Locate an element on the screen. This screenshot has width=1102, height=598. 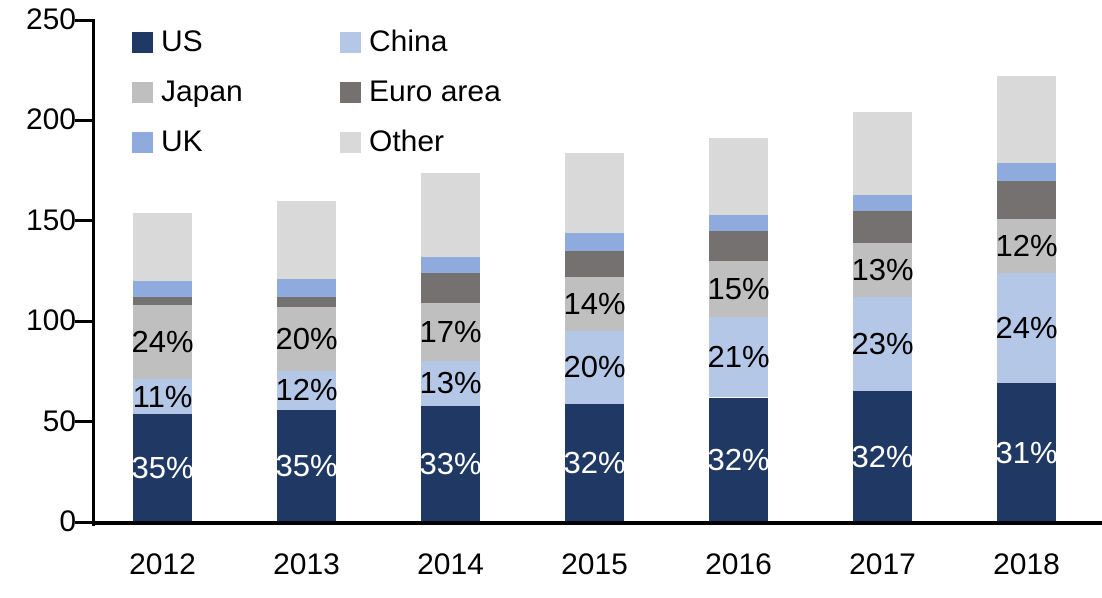
legend-label: China is located at coordinates (408, 41).